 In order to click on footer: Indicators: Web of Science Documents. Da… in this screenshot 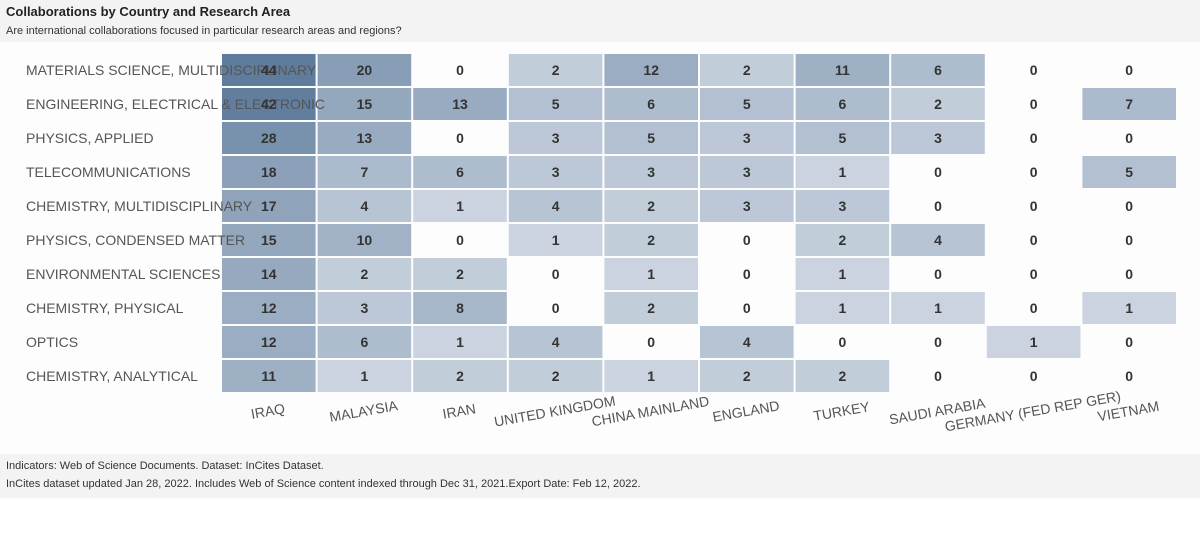, I will do `click(600, 476)`.